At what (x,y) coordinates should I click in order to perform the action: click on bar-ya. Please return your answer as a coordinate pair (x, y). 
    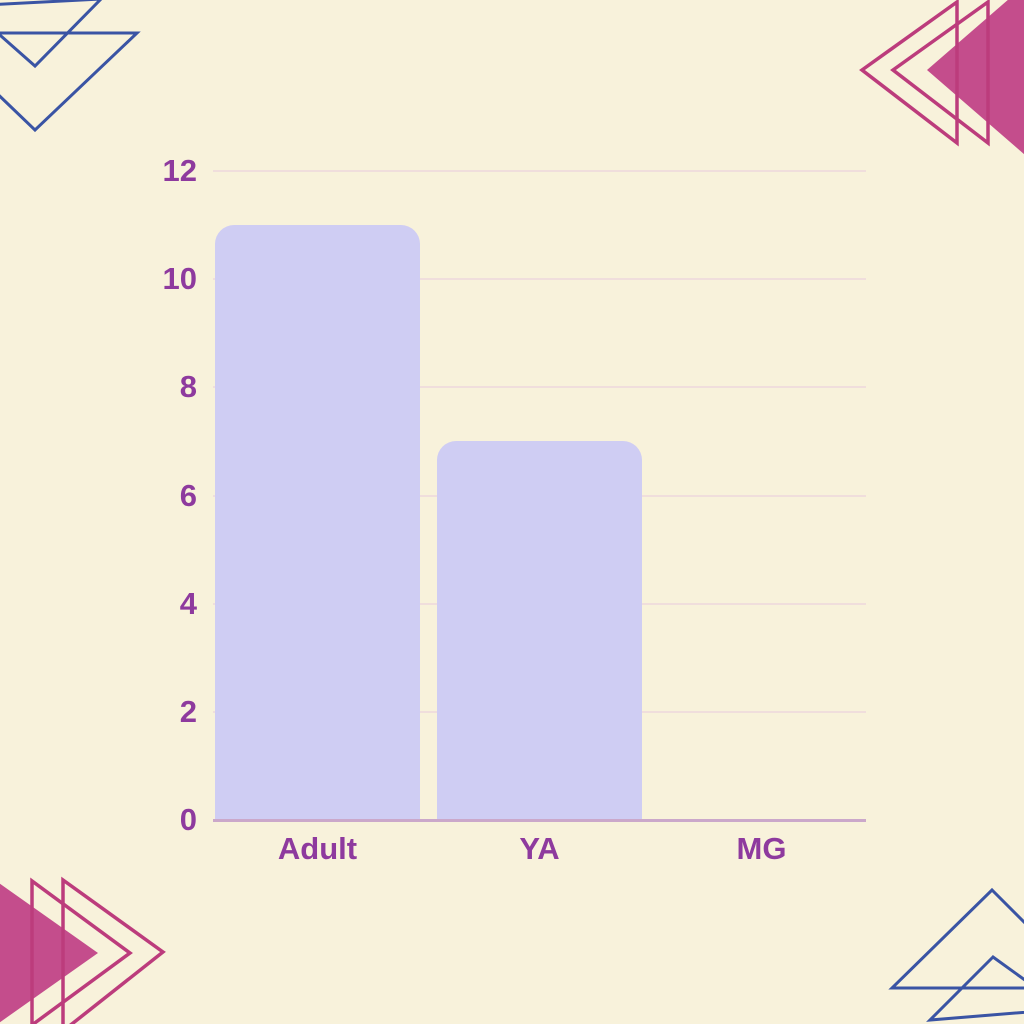
    Looking at the image, I should click on (539, 630).